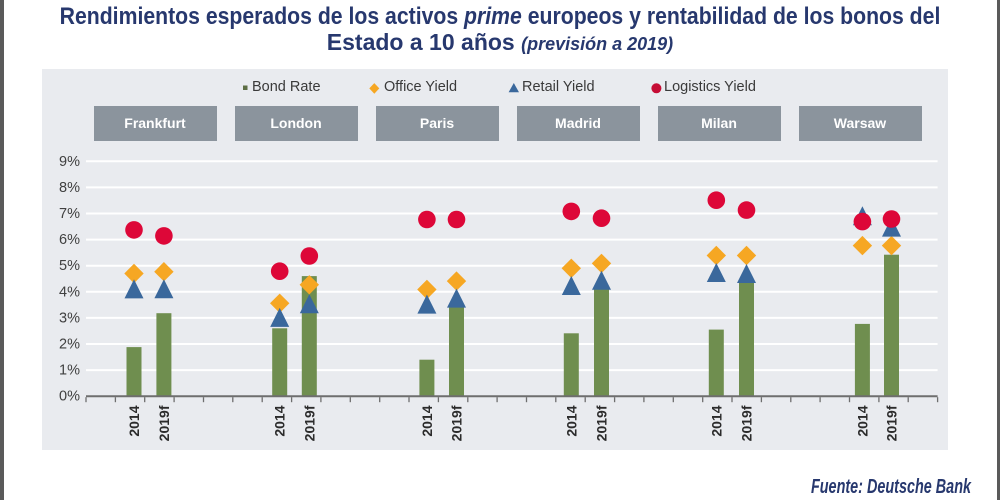  Describe the element at coordinates (69, 240) in the screenshot. I see `svg-text: 6%` at that location.